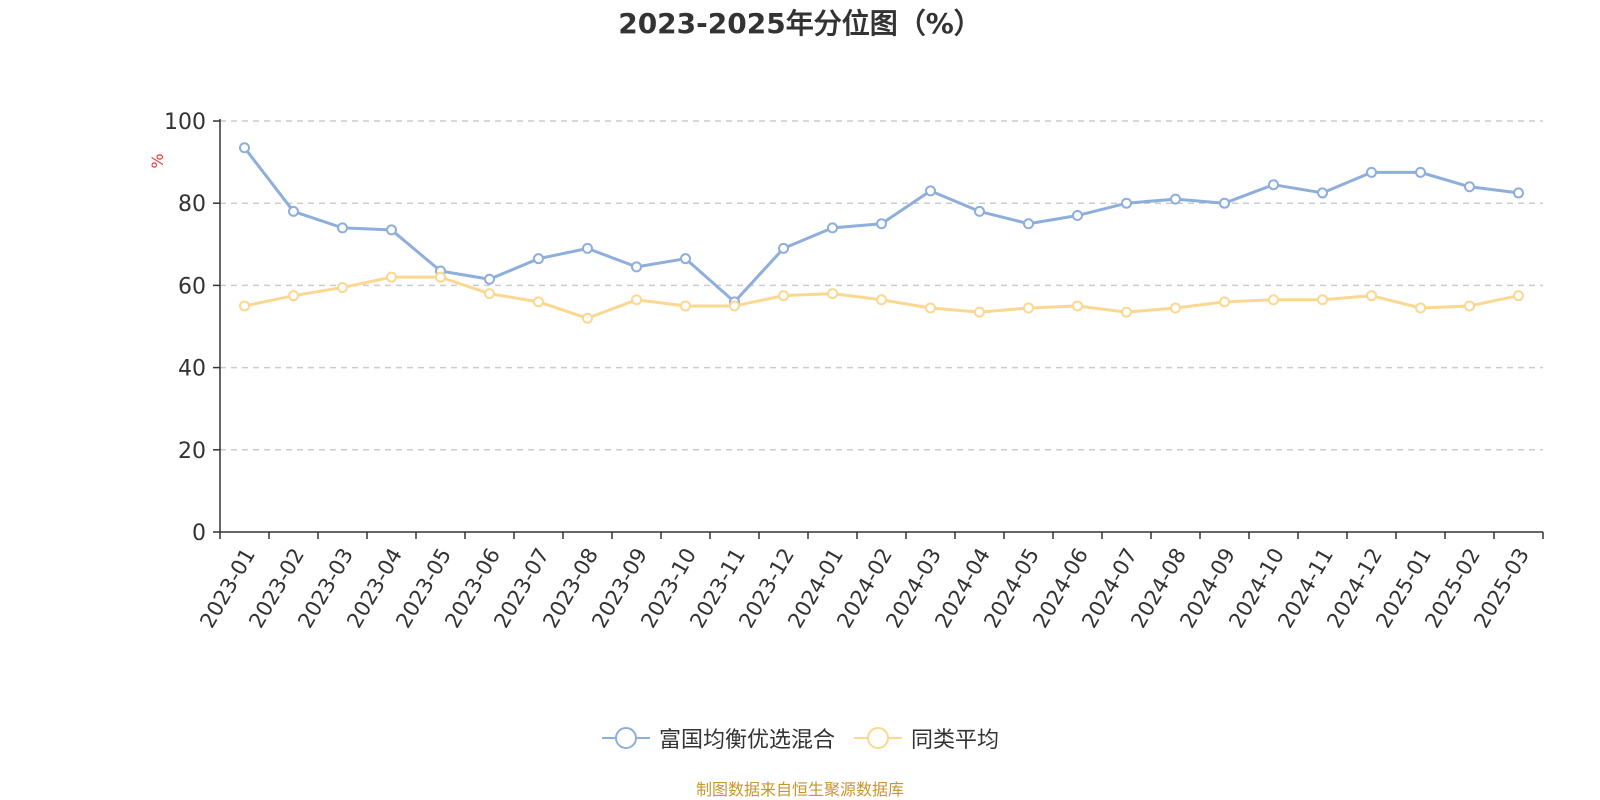 Image resolution: width=1600 pixels, height=800 pixels. Describe the element at coordinates (625, 738) in the screenshot. I see `legend-swatch-series-1-icon` at that location.